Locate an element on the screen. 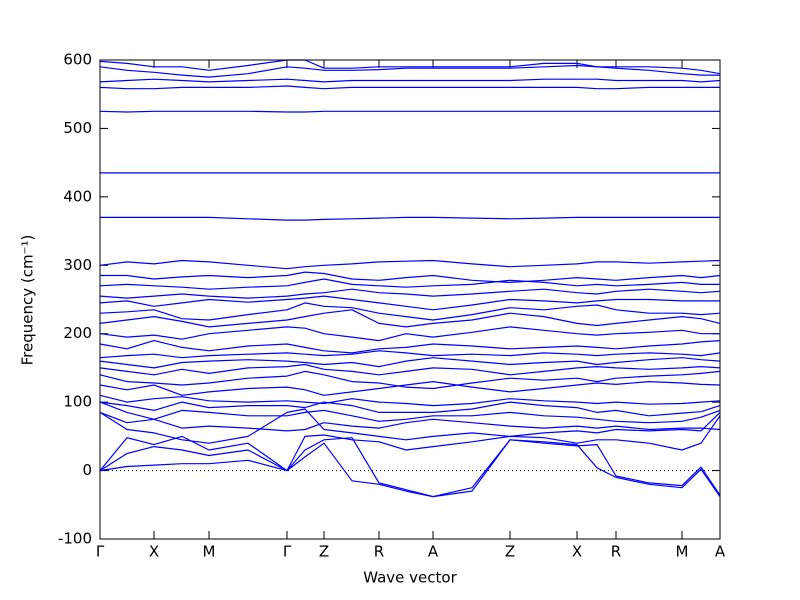 The height and width of the screenshot is (600, 800). y-axis-label: Frequency (cm⁻¹) is located at coordinates (28, 300).